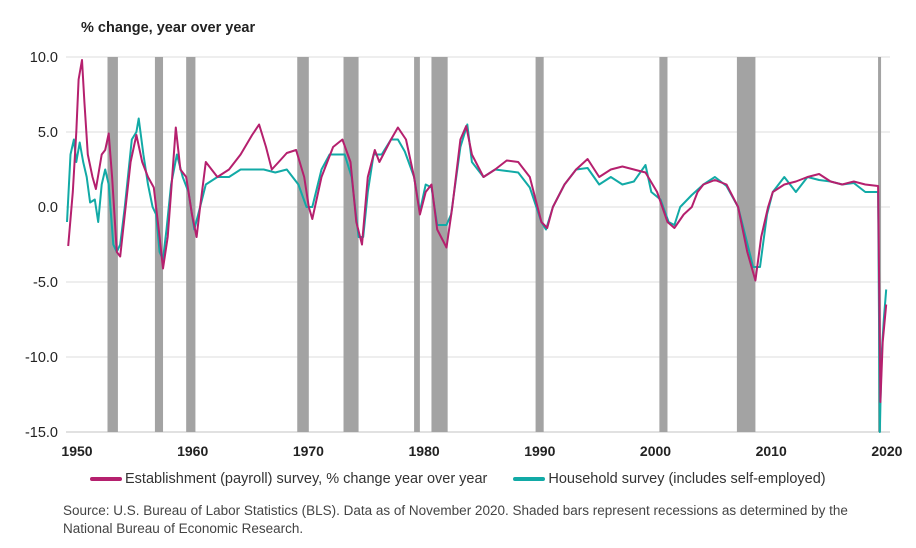  What do you see at coordinates (45, 283) in the screenshot?
I see `y-tick-label: -5.0` at bounding box center [45, 283].